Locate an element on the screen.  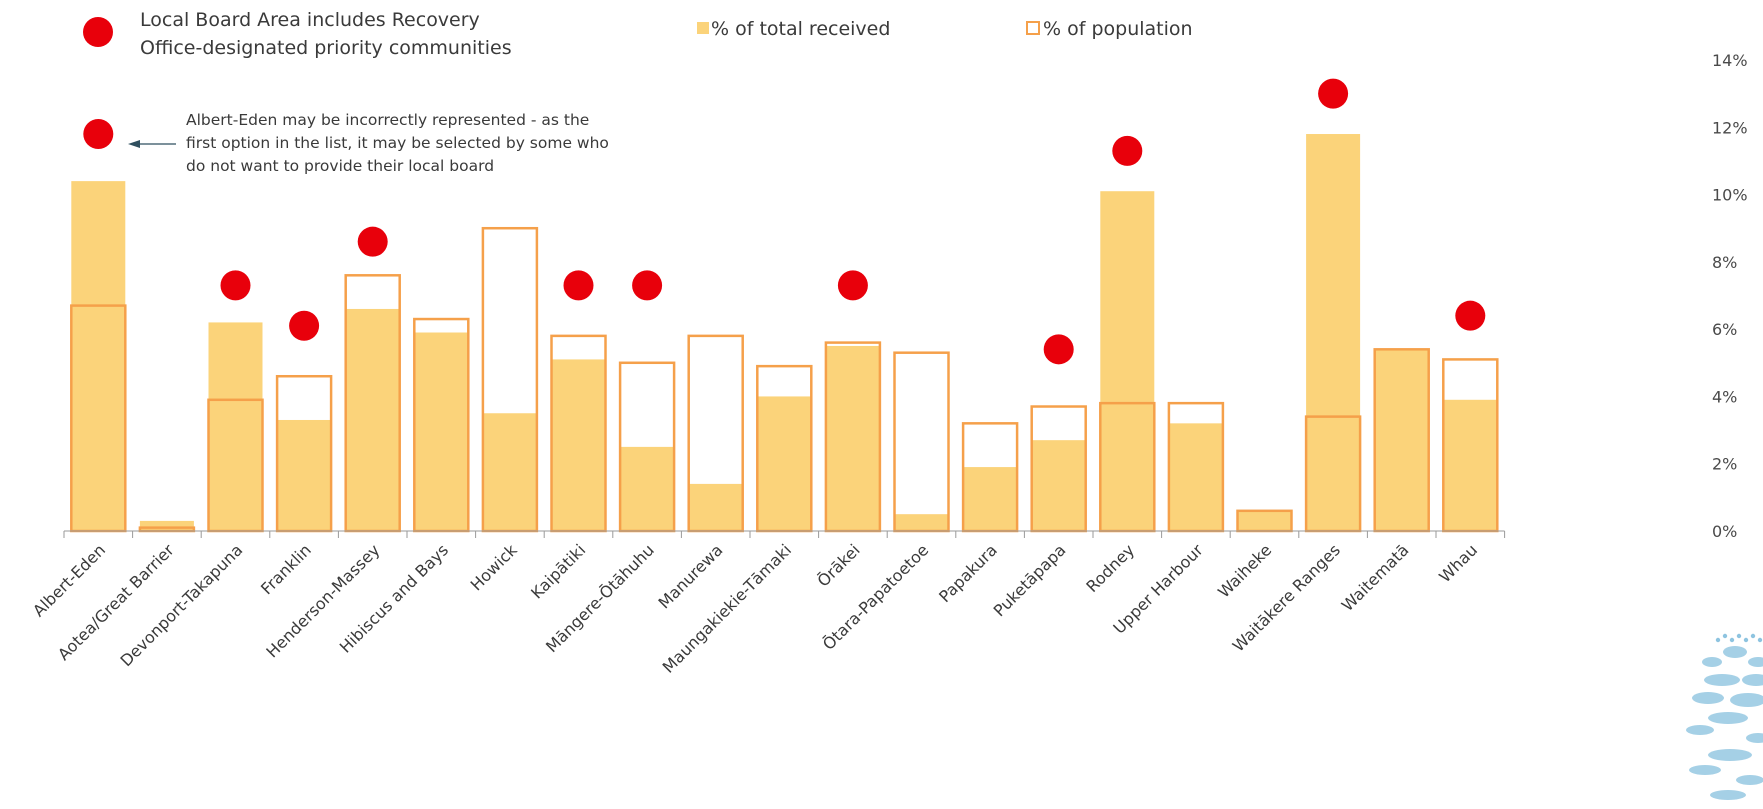
category-label-whau: Whau is located at coordinates (1458, 563).